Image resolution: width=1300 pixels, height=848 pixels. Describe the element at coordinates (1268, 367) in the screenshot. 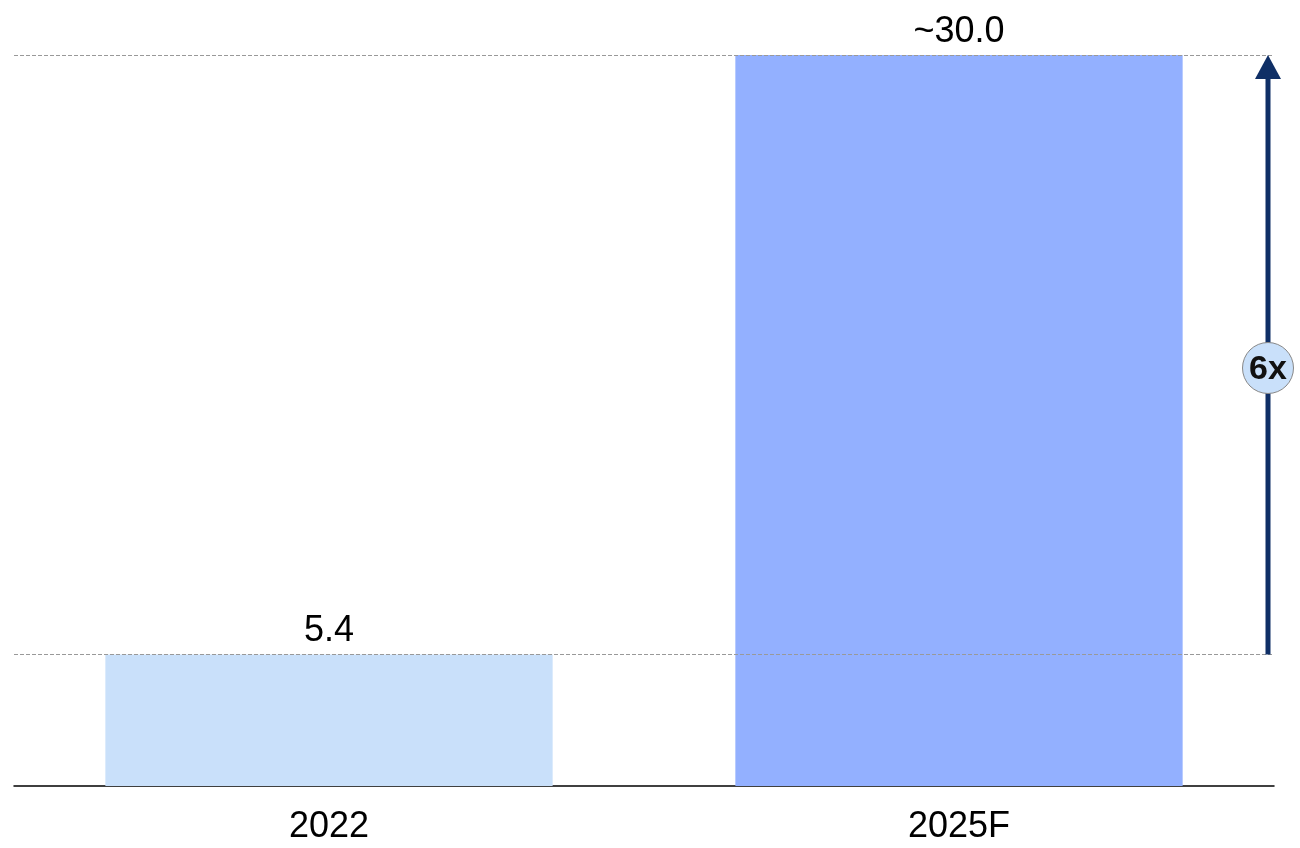

I see `annotation: 6x` at that location.